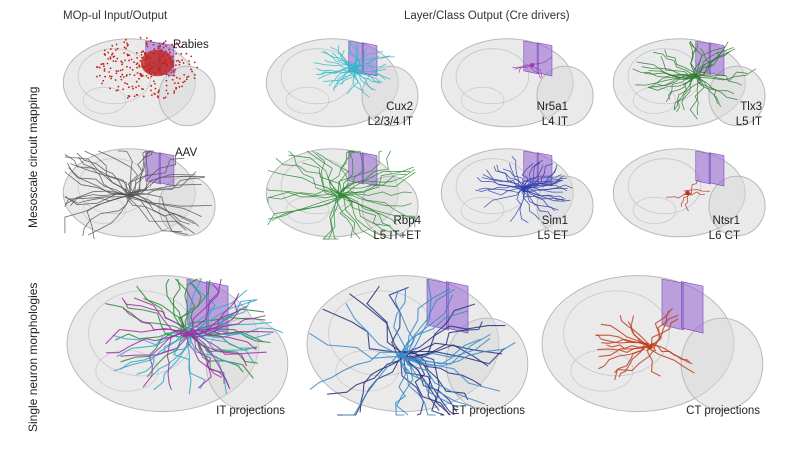 This screenshot has height=464, width=806. Describe the element at coordinates (390, 122) in the screenshot. I see `cux2-class: L2/3/4 IT` at that location.